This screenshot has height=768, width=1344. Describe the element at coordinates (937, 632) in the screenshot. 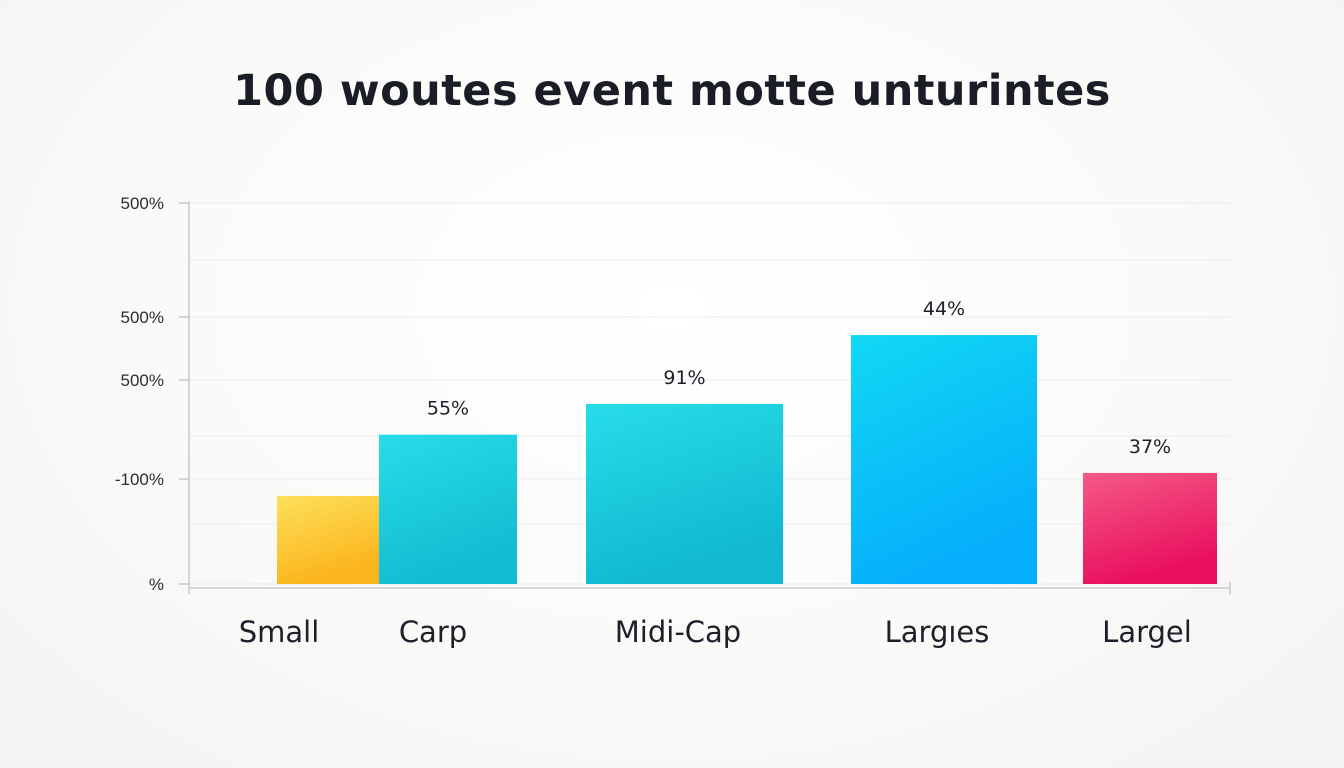

I see `category-label-3: Largıes` at that location.